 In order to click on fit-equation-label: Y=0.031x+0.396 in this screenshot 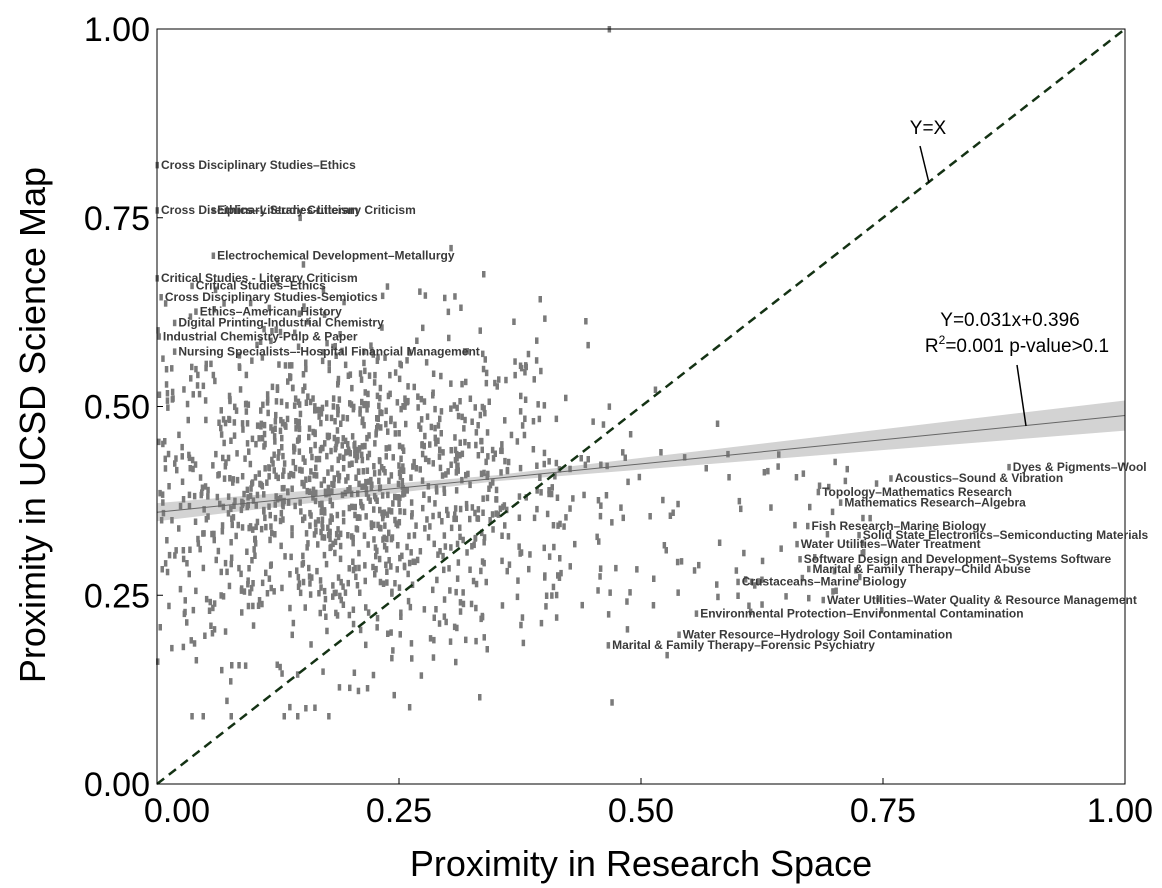, I will do `click(1009, 320)`.